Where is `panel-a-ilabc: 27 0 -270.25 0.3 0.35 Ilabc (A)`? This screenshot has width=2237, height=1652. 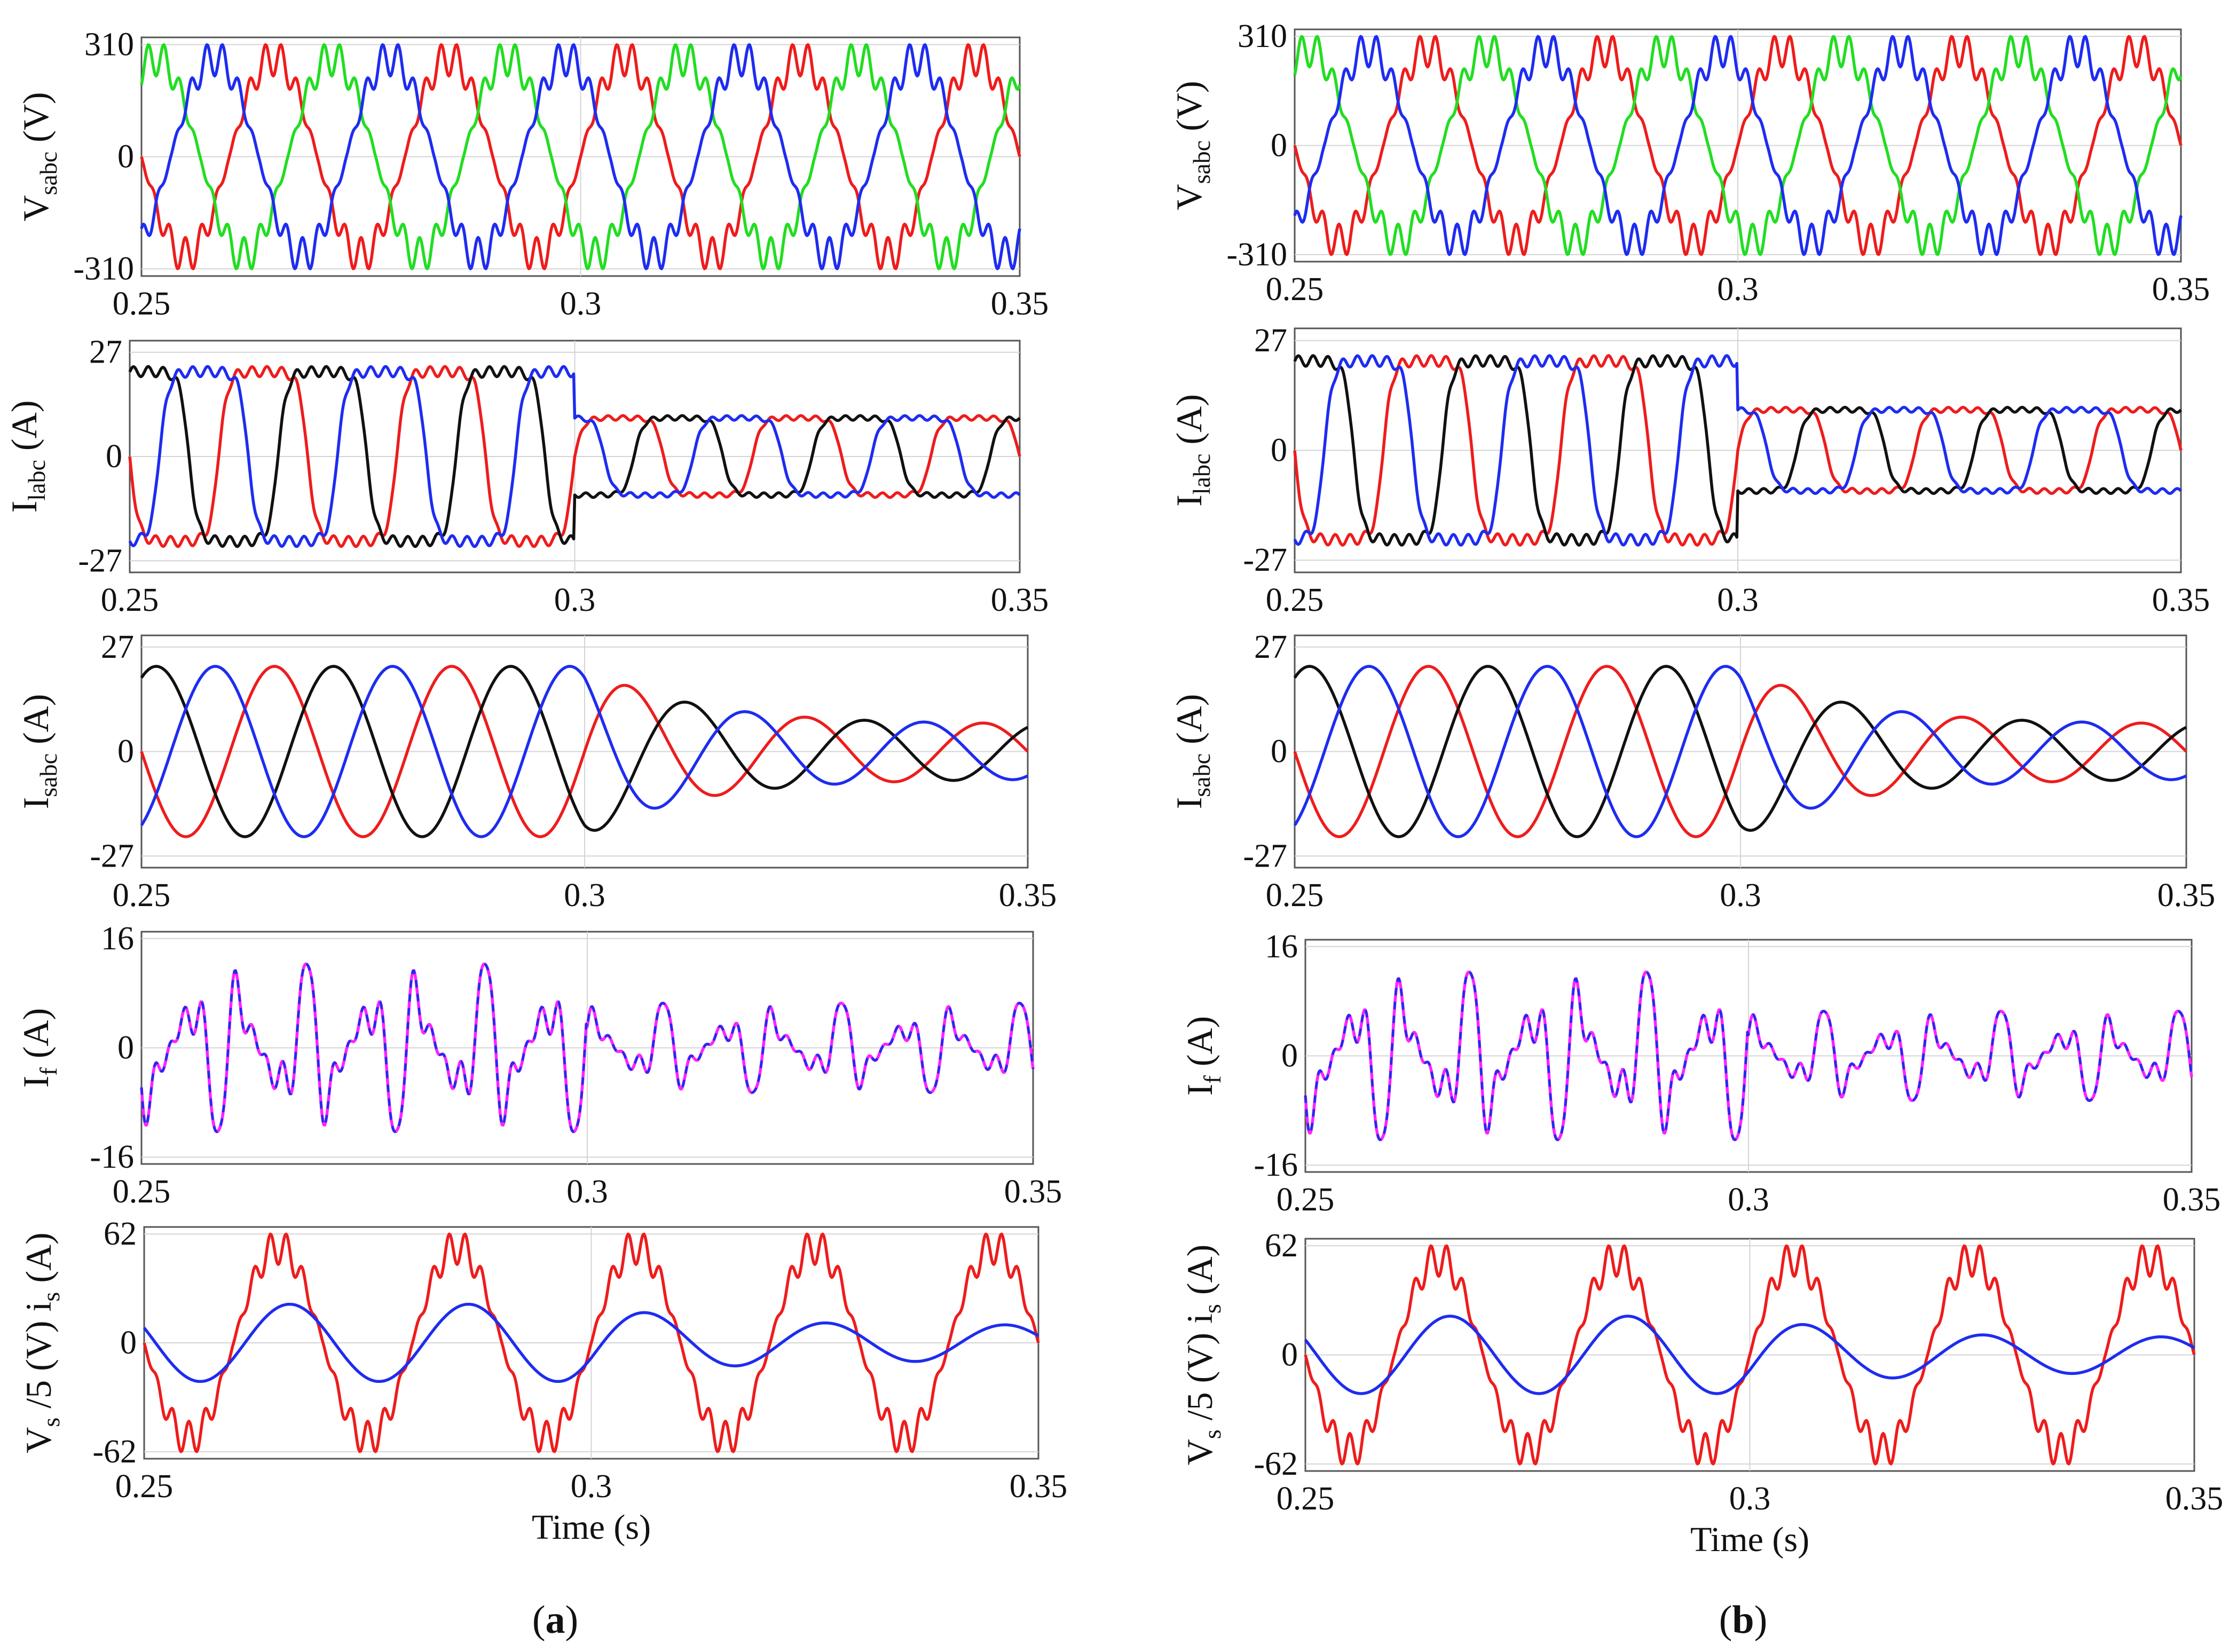
panel-a-ilabc: 27 0 -270.25 0.3 0.35 Ilabc (A) is located at coordinates (526, 476).